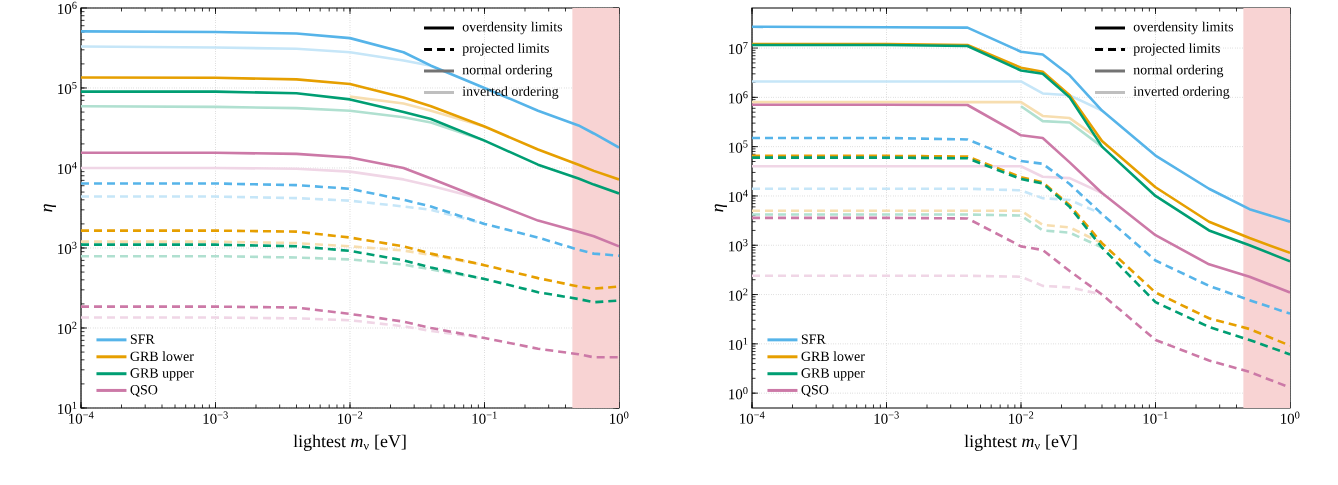 The width and height of the screenshot is (1338, 485). I want to click on y-tick-label: 10$^{0}$, so click(738, 393).